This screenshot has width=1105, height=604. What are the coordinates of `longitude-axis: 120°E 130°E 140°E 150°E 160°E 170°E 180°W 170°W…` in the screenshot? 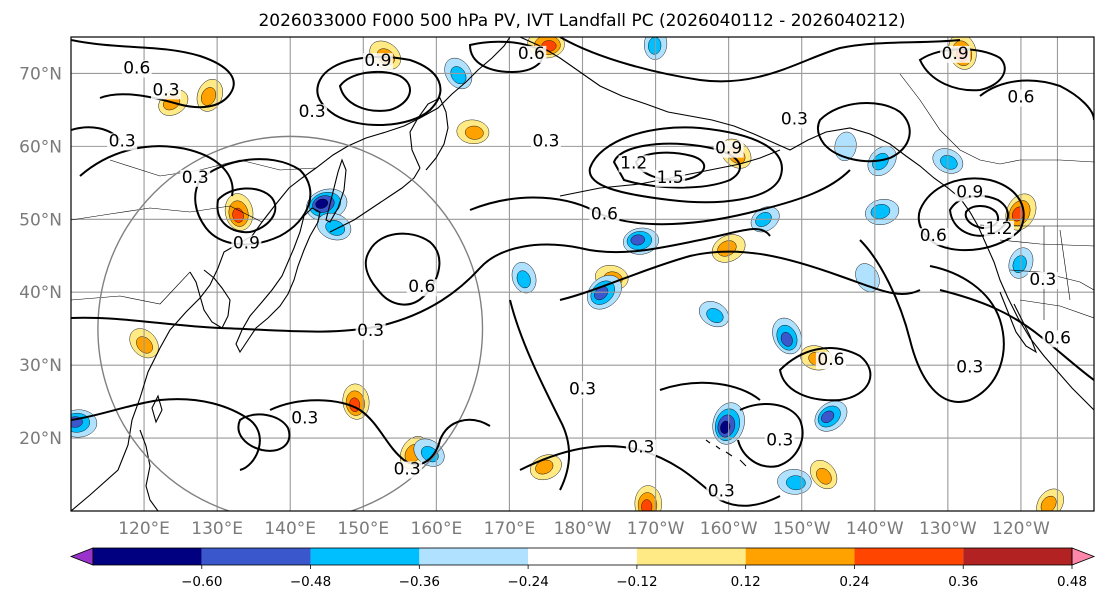 It's located at (584, 529).